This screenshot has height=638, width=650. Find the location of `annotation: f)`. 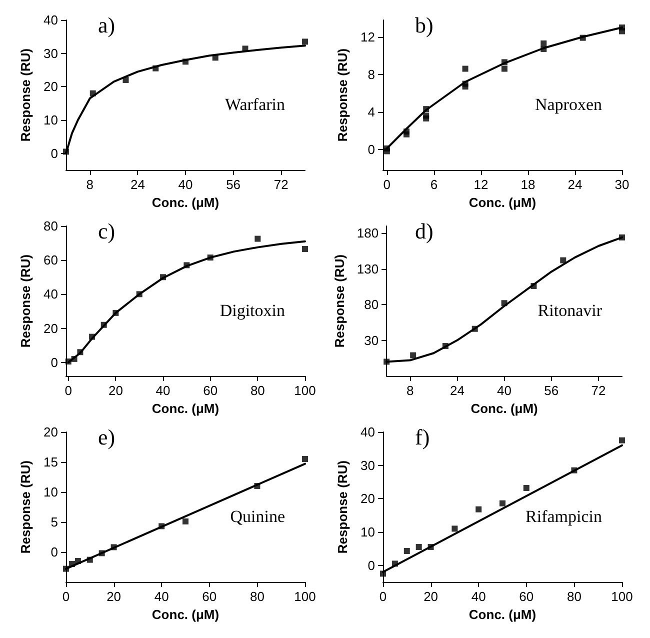

annotation: f) is located at coordinates (422, 437).